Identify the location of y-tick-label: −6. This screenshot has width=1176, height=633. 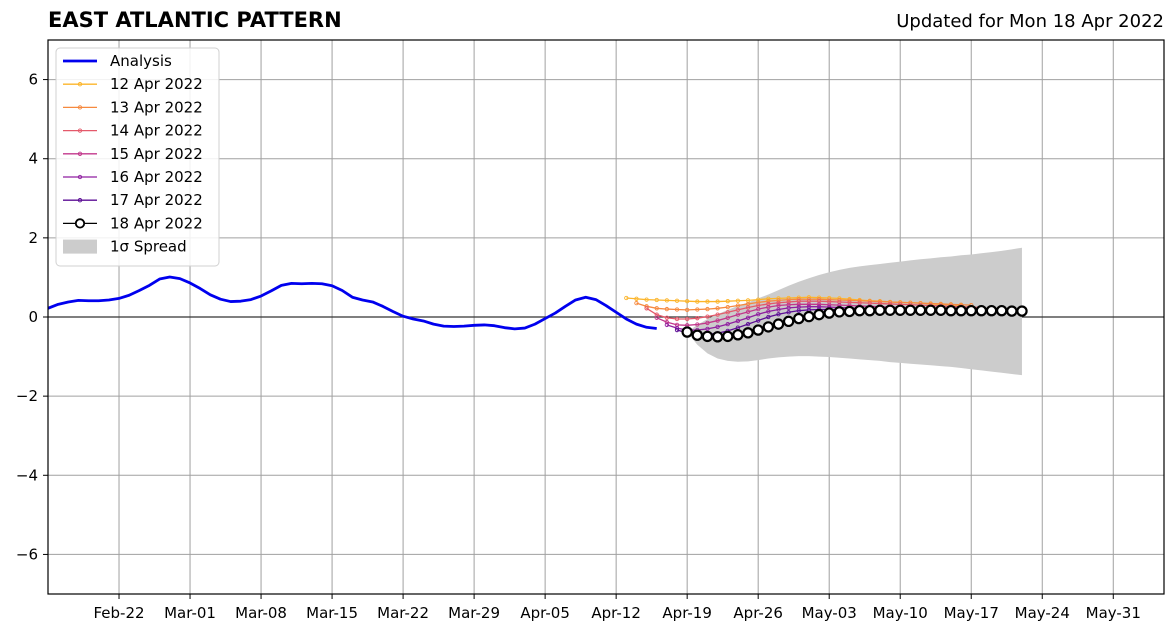
(27, 554).